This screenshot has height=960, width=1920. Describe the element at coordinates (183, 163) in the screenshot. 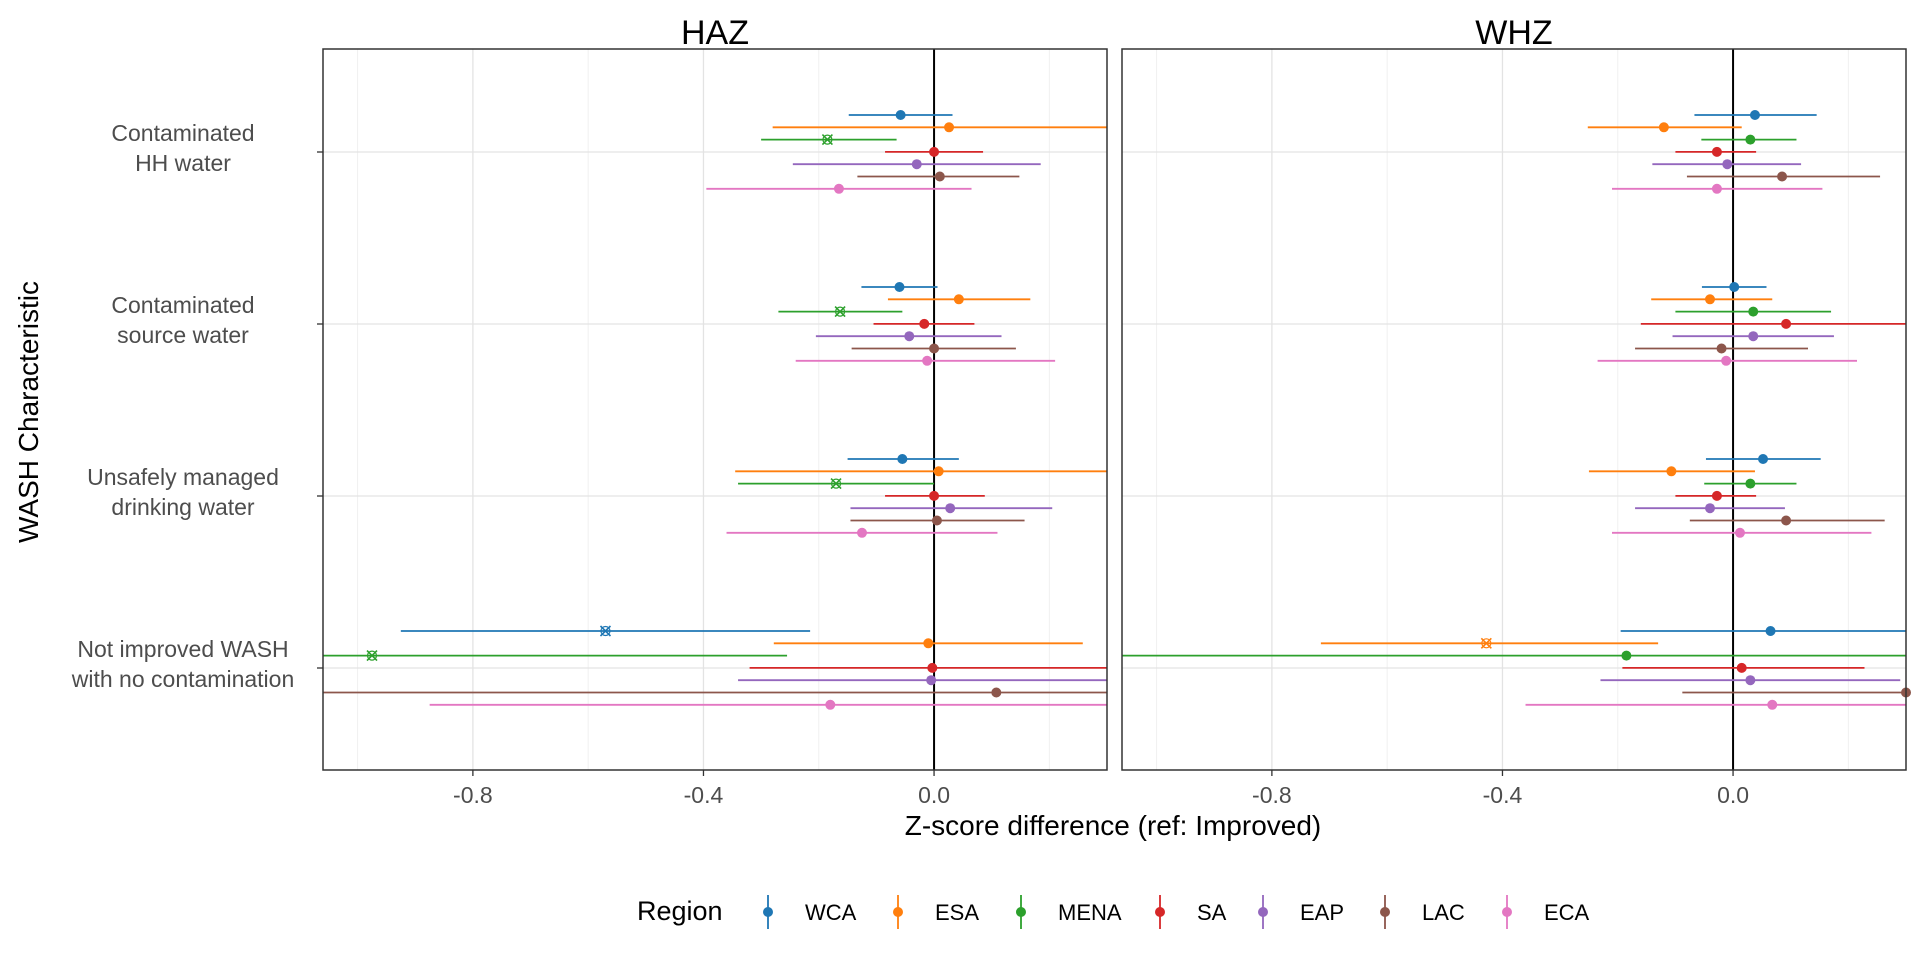

I see `y-category-label: HH water` at that location.